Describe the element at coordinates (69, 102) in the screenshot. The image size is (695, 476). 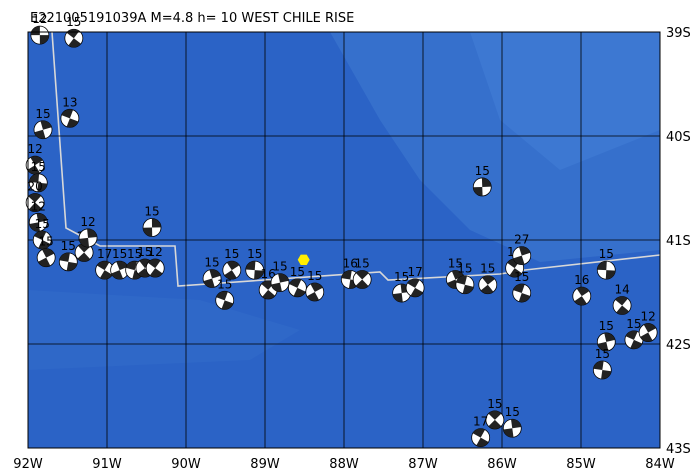
I see `depth-label: 13` at that location.